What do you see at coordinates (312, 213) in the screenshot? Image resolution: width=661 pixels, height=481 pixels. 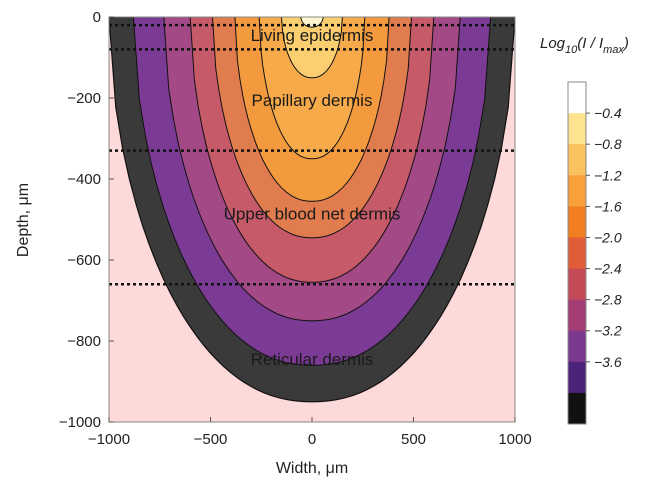 I see `region-label: Upper blood net dermis` at bounding box center [312, 213].